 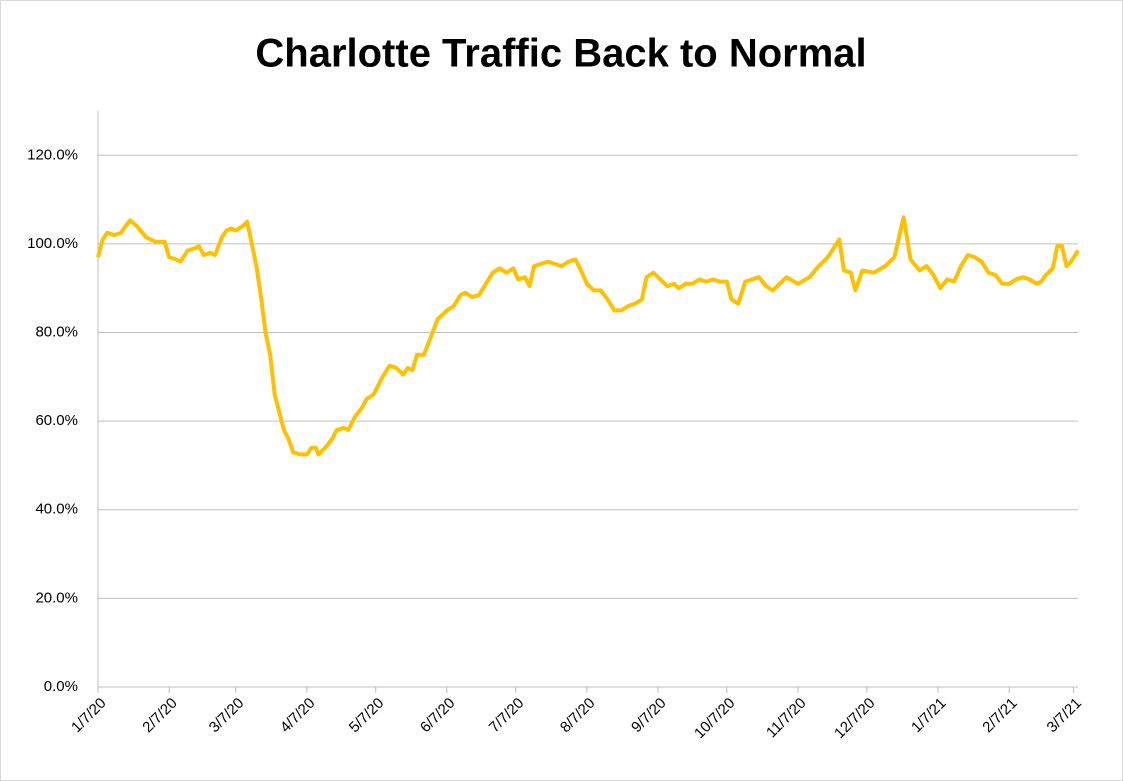 What do you see at coordinates (56, 597) in the screenshot?
I see `y-tick-label: 20.0%` at bounding box center [56, 597].